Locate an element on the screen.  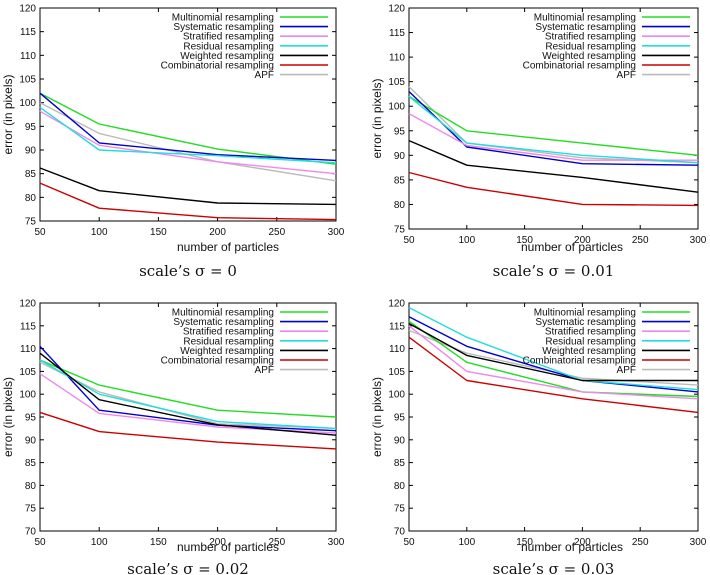
series-line-stratified-resampling is located at coordinates (553, 362).